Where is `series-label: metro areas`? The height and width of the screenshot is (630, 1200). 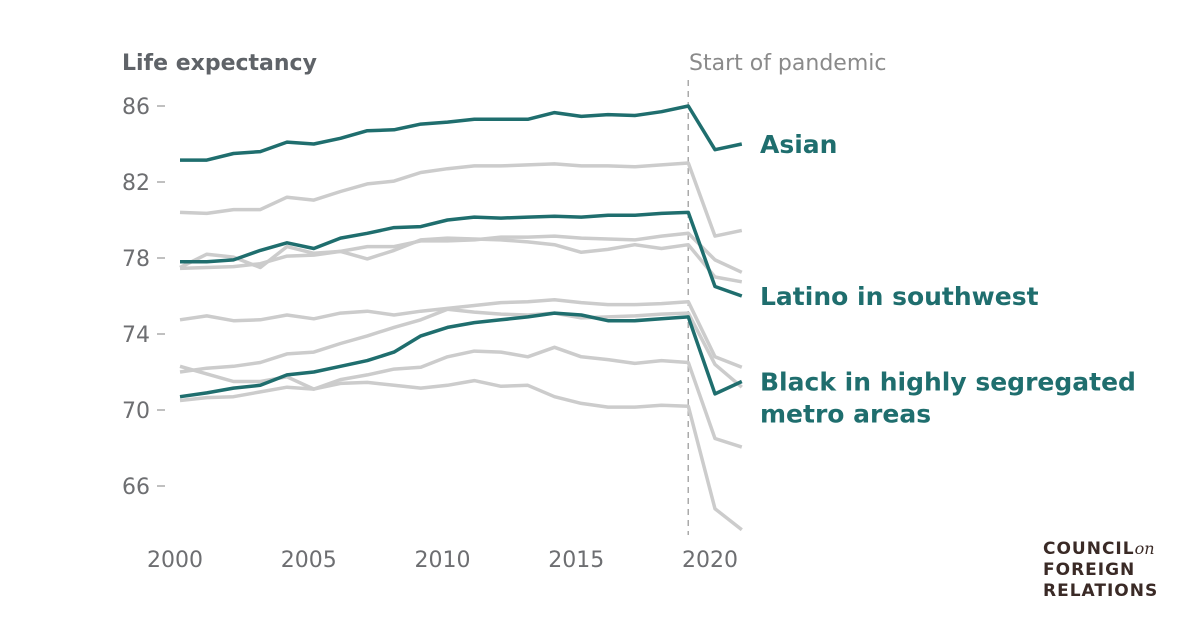
series-label: metro areas is located at coordinates (845, 414).